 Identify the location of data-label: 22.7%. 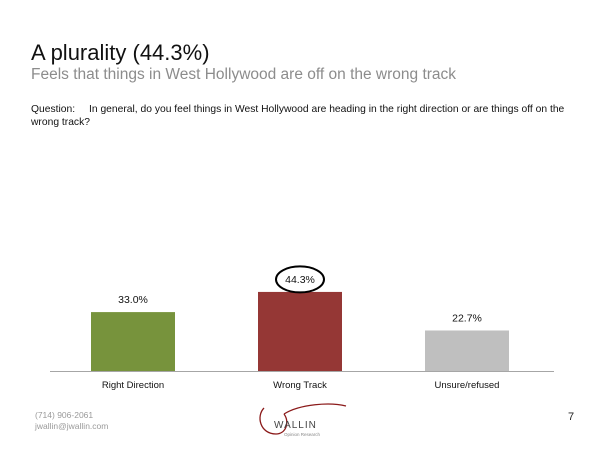
(467, 318).